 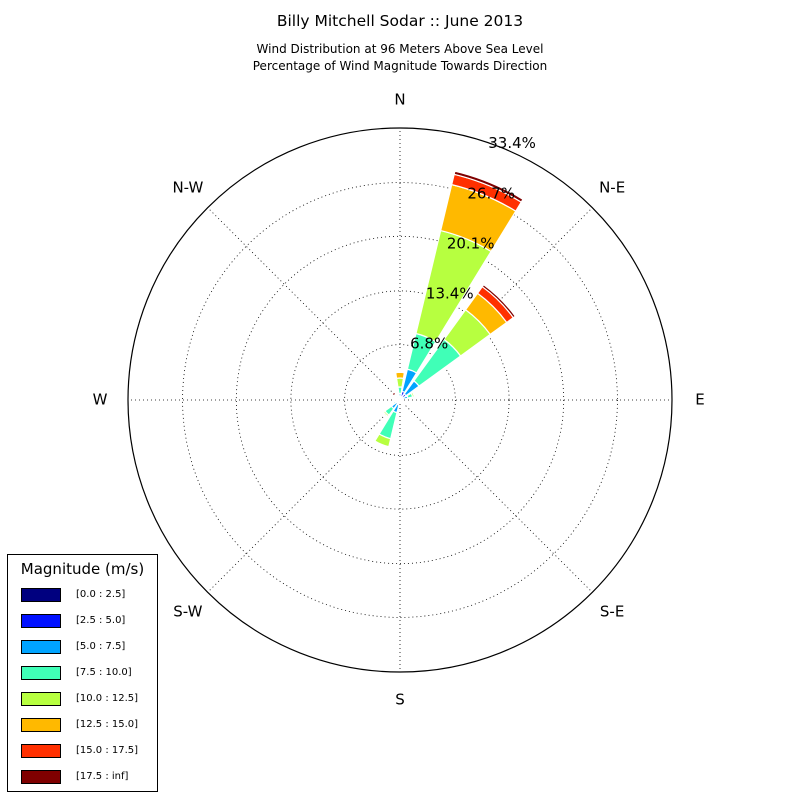 What do you see at coordinates (107, 698) in the screenshot?
I see `legend-label: [10.0 : 12.5]` at bounding box center [107, 698].